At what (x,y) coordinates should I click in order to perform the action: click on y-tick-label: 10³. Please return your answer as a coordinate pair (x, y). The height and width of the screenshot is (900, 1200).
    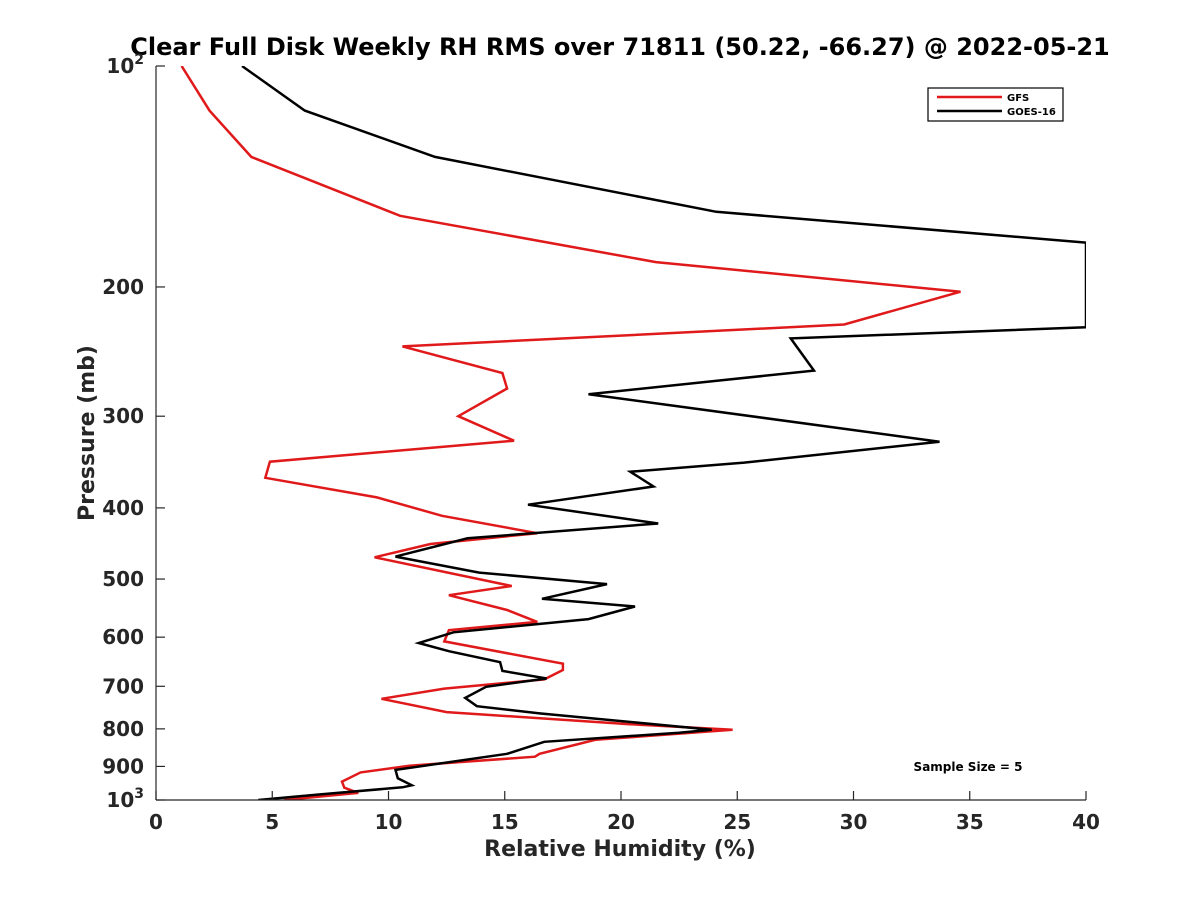
    Looking at the image, I should click on (125, 799).